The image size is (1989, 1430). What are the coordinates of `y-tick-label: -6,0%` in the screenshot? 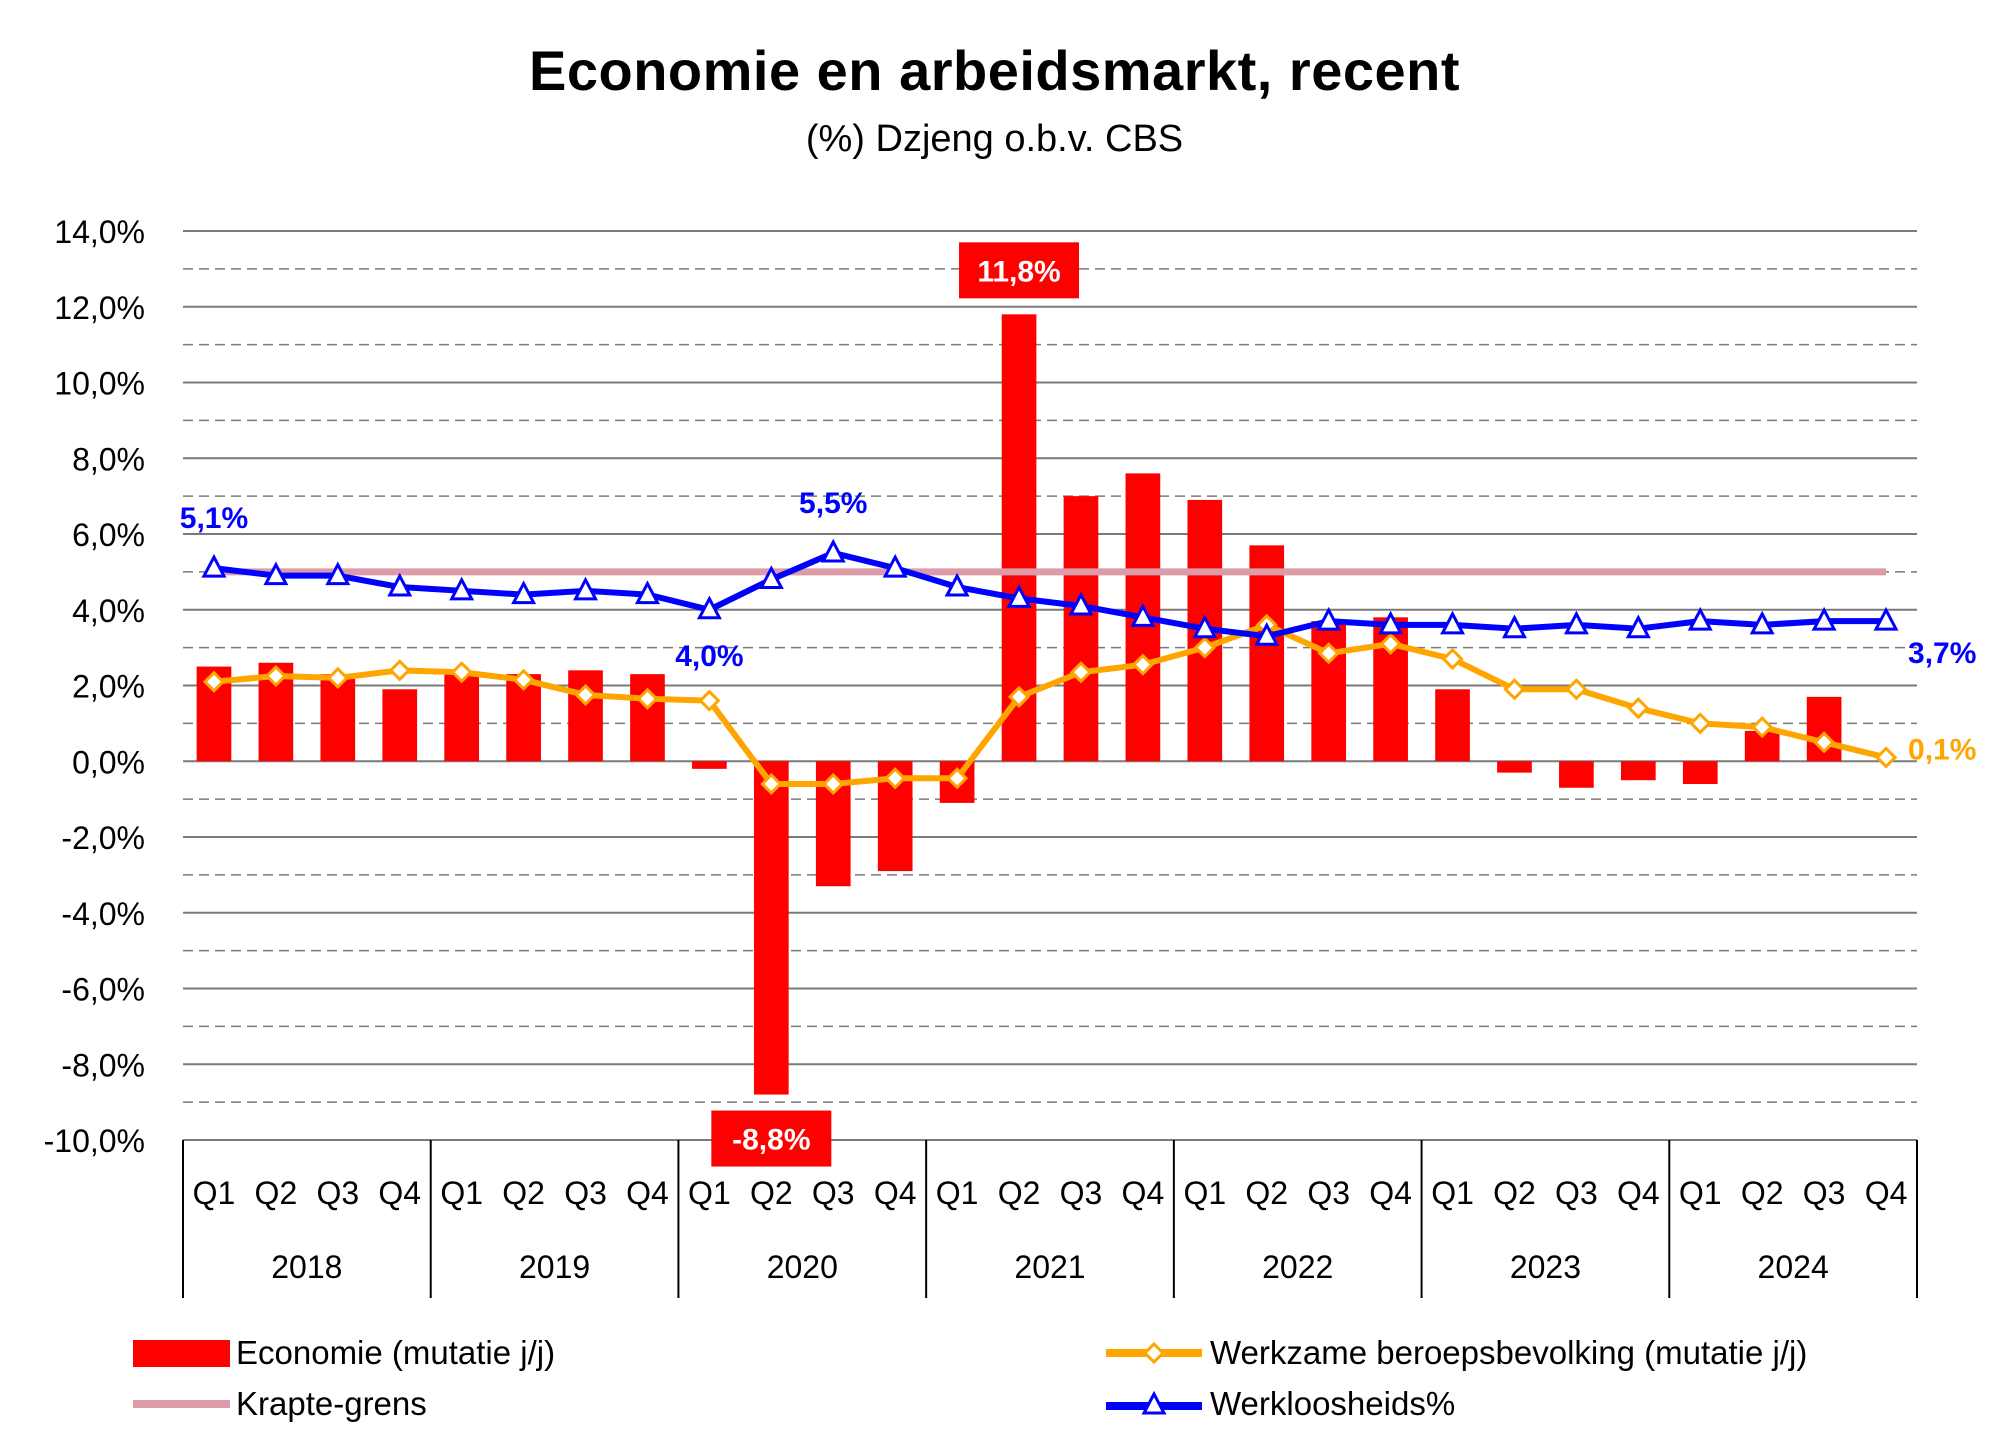 It's located at (103, 990).